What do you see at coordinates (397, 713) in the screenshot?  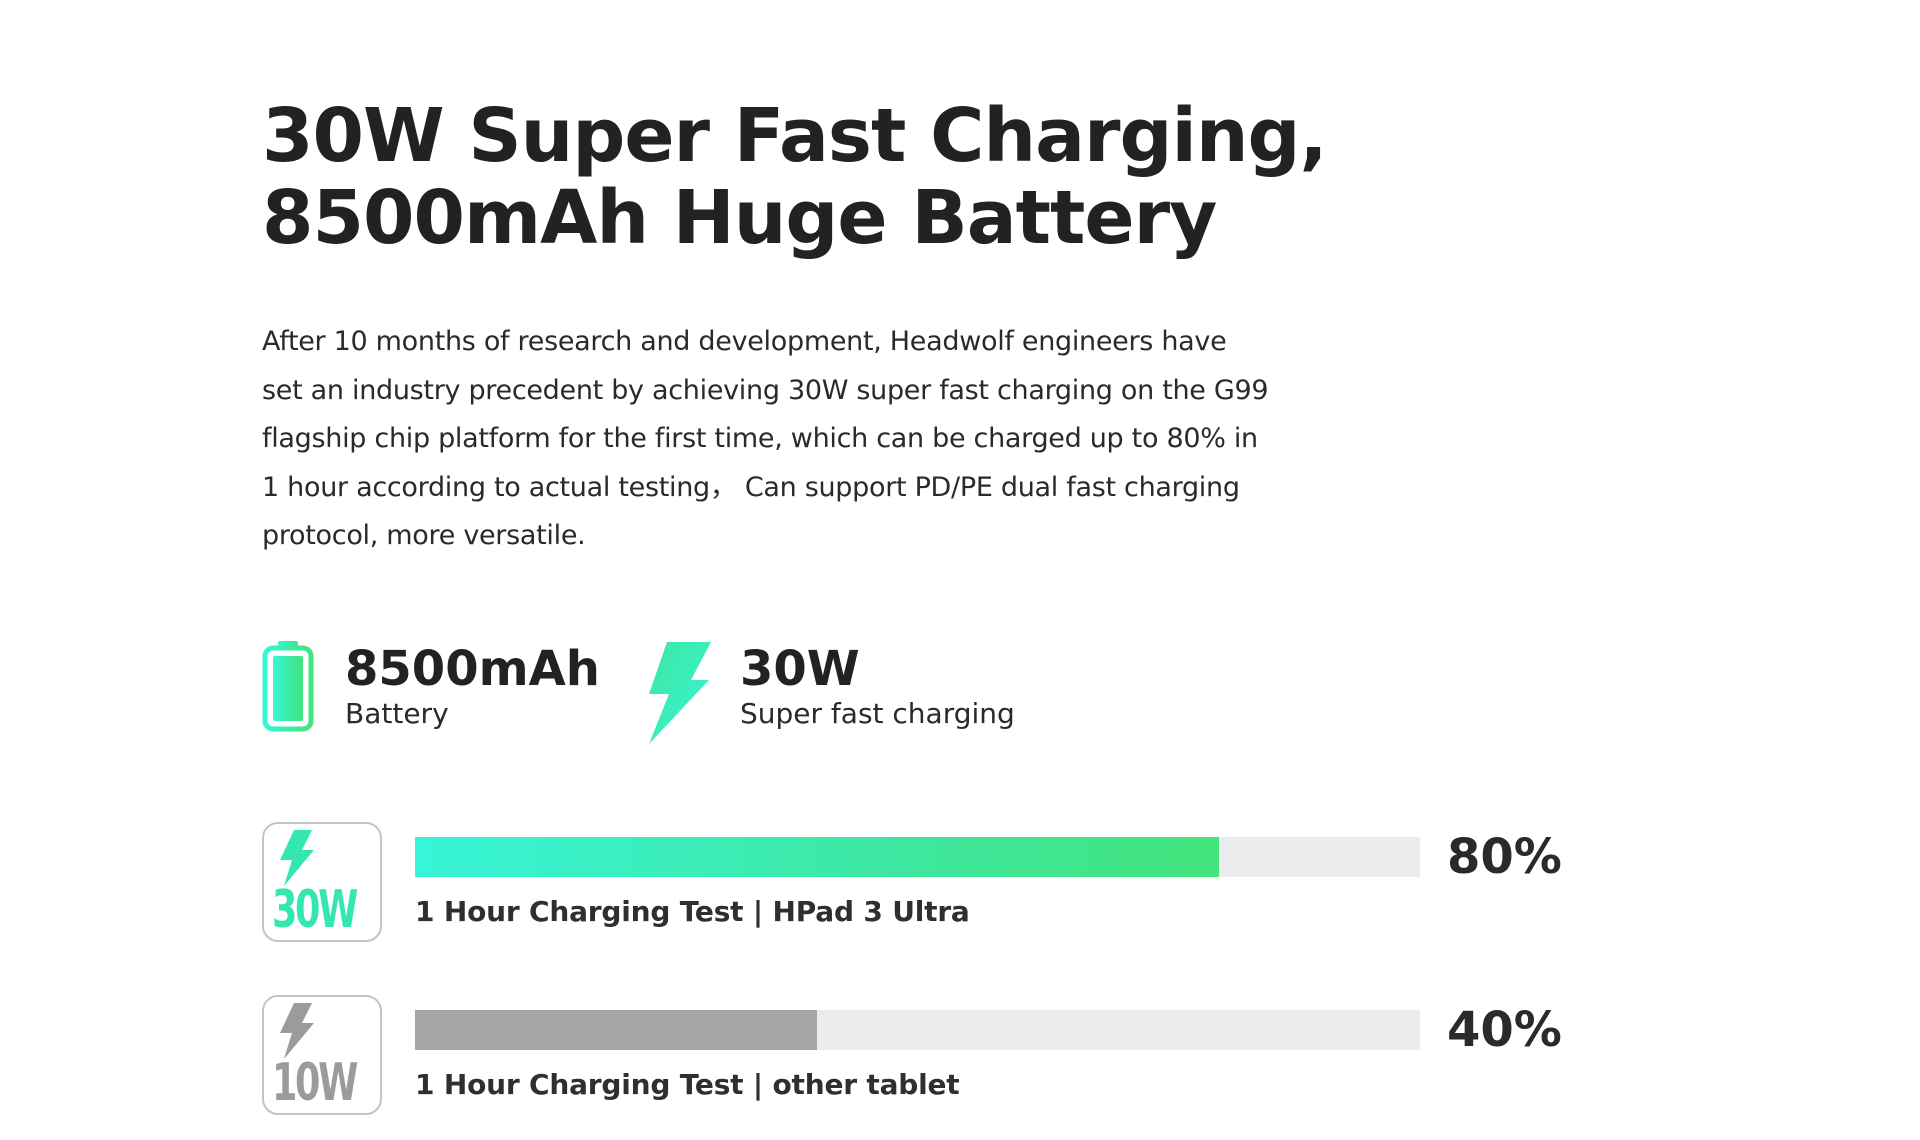 I see `battery-label: Battery` at bounding box center [397, 713].